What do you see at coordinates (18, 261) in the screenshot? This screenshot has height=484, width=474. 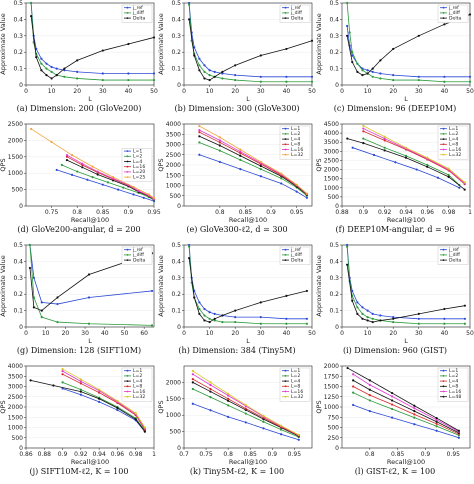 I see `chart-g-ytick-4: 0.4` at bounding box center [18, 261].